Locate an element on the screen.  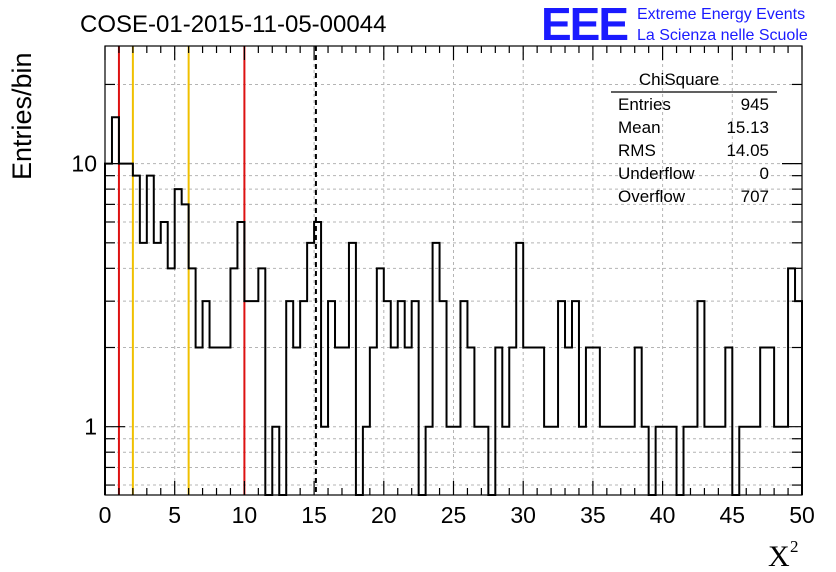
x-tick-label: 50 is located at coordinates (802, 515).